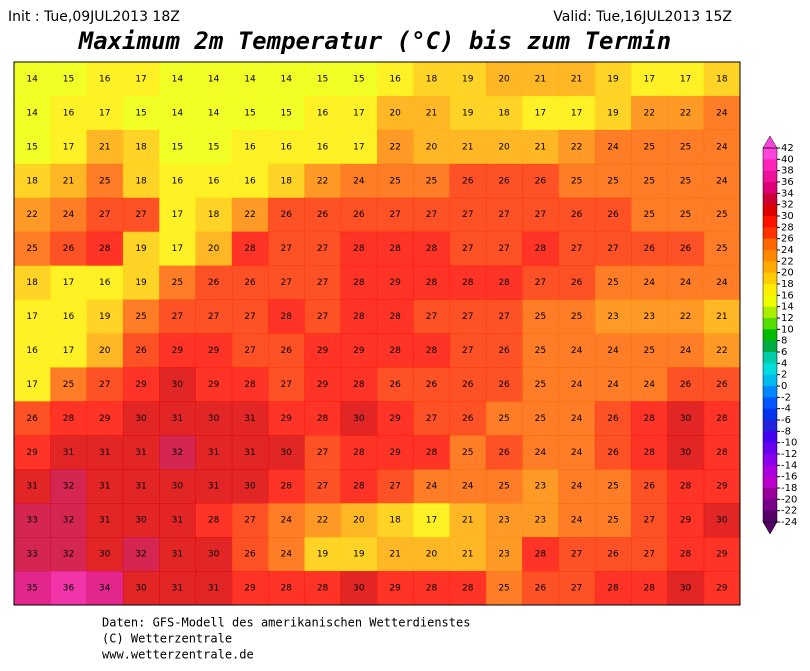  Describe the element at coordinates (141, 181) in the screenshot. I see `temperature-label: 18` at that location.